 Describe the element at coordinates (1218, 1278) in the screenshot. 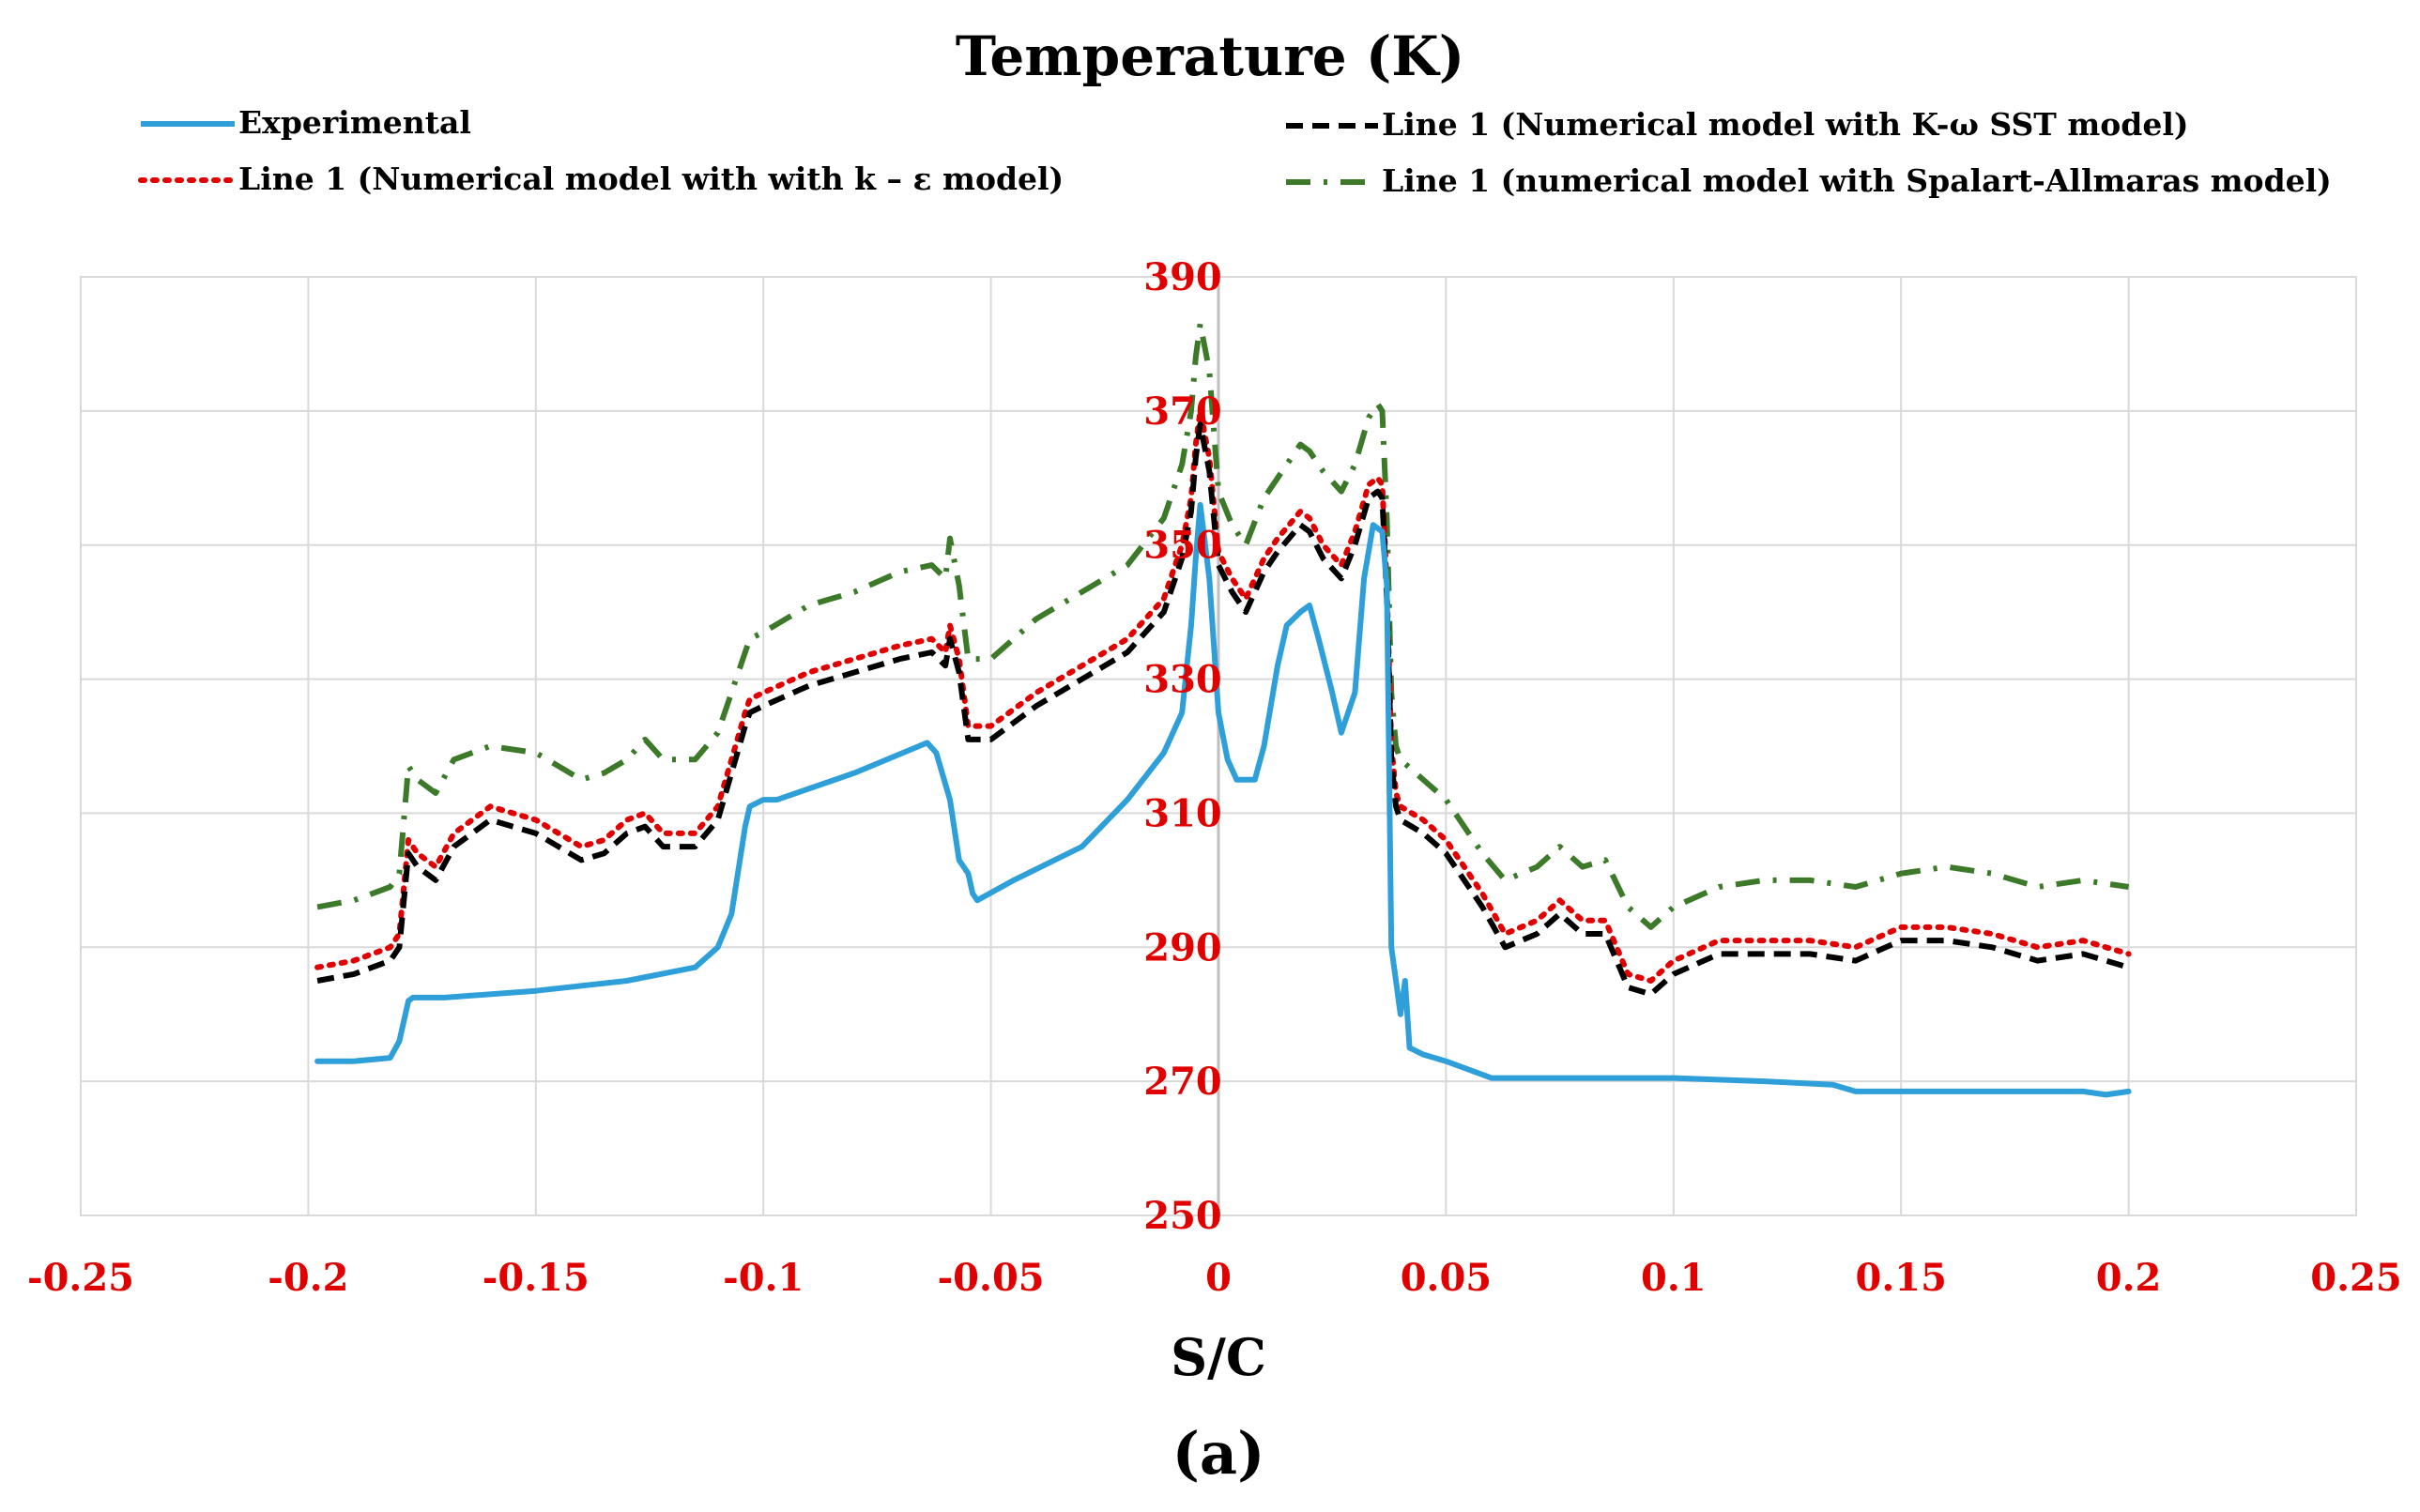

I see `x-tick-label-0: 0` at that location.